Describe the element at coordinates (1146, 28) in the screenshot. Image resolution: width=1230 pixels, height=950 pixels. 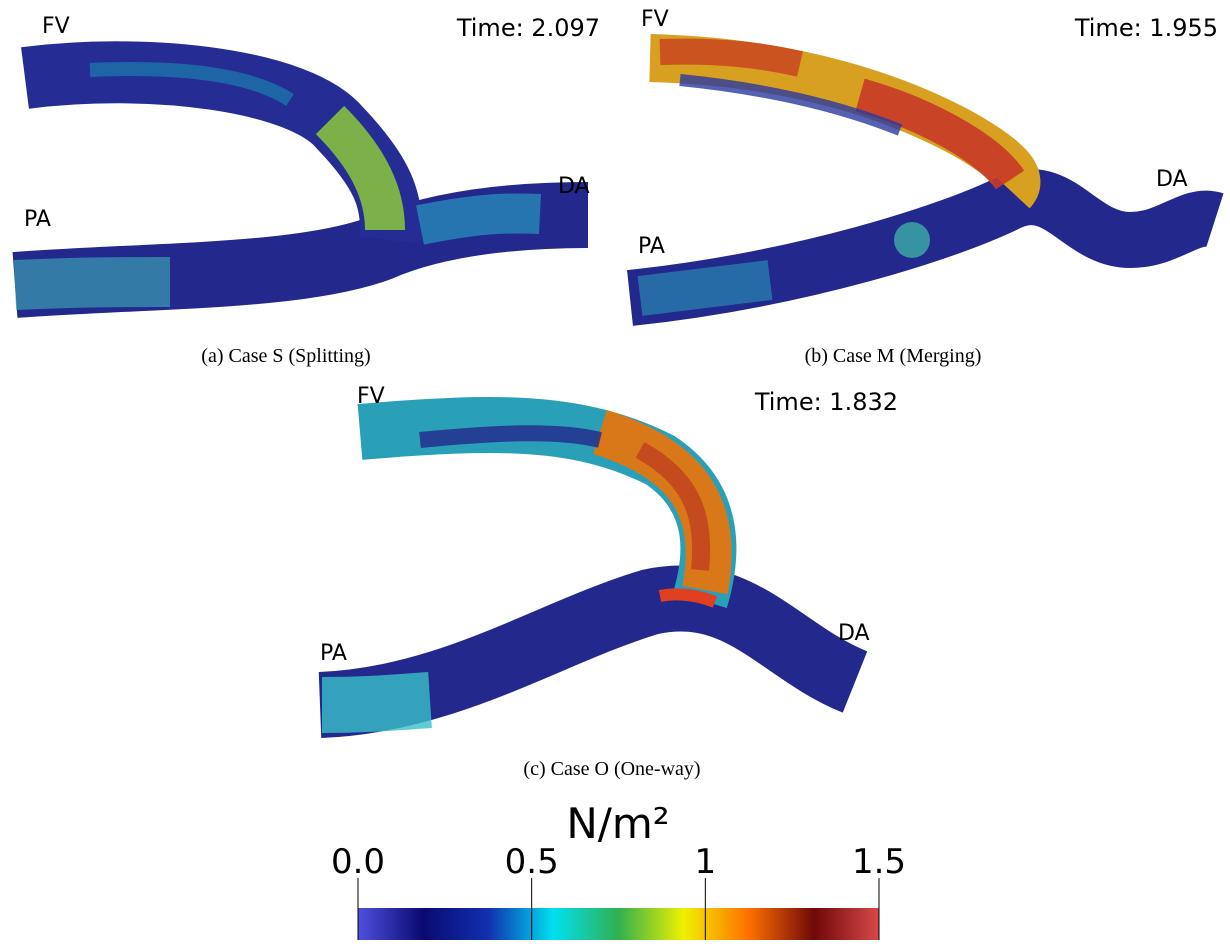
I see `time-label: Time: 1.955` at that location.